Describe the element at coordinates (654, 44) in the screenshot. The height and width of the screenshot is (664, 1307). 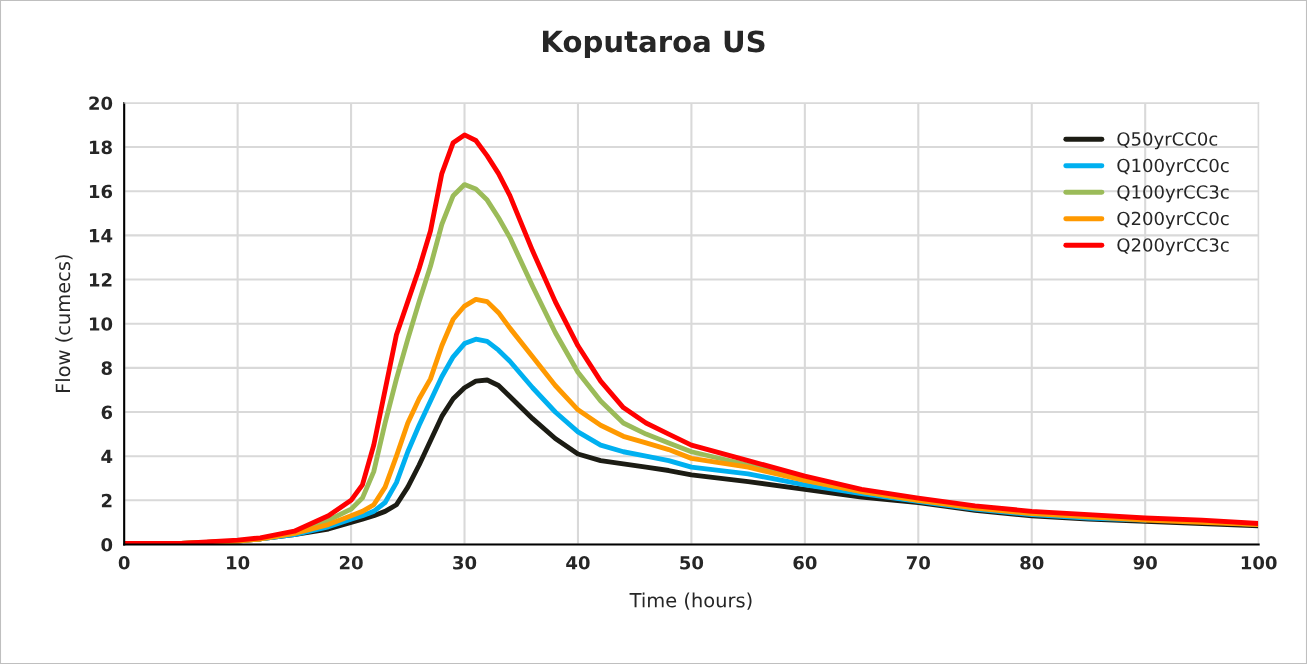
I see `chart-title: Koputaroa US` at that location.